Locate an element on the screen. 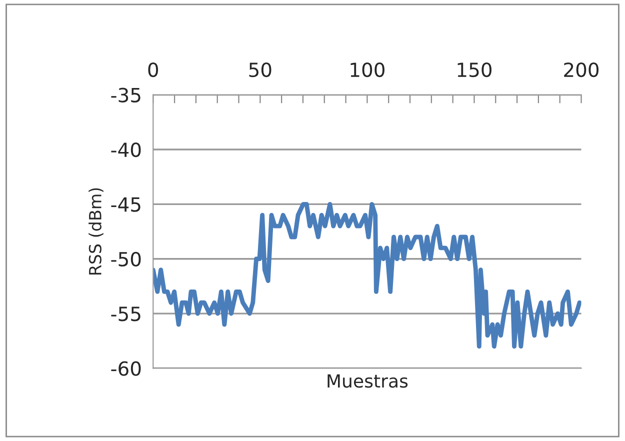  y-tick-label: -40 is located at coordinates (126, 150).